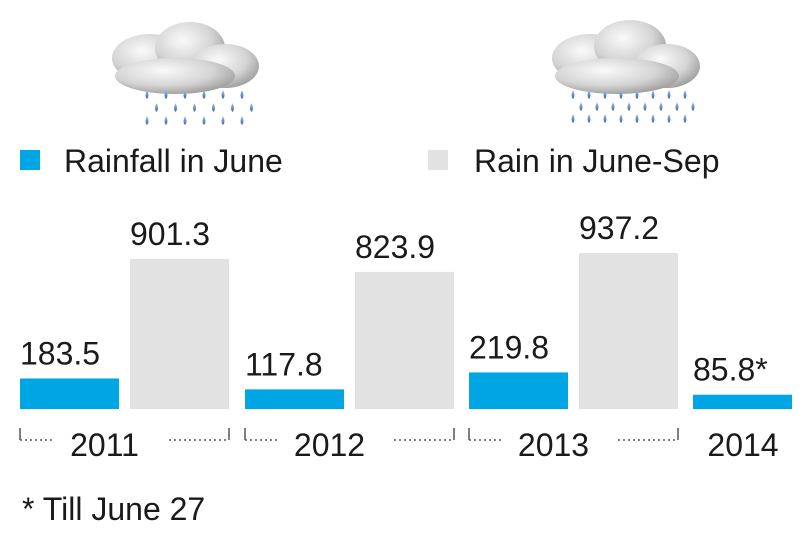  What do you see at coordinates (553, 445) in the screenshot?
I see `year-label-2013: 2013` at bounding box center [553, 445].